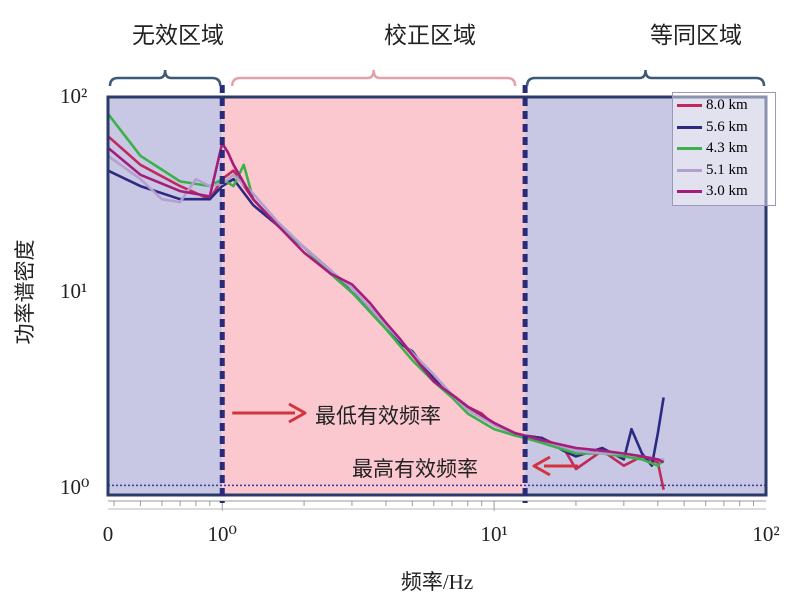 The width and height of the screenshot is (800, 600). I want to click on bracket-correction, so click(373, 78).